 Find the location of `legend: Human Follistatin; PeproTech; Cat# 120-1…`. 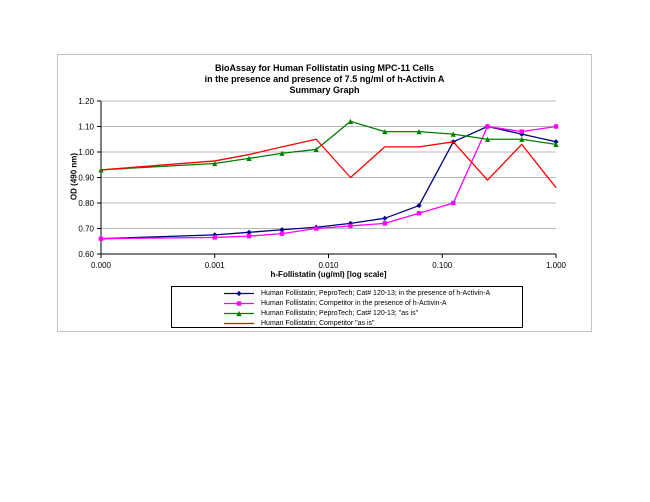

legend: Human Follistatin; PeproTech; Cat# 120-1… is located at coordinates (347, 307).